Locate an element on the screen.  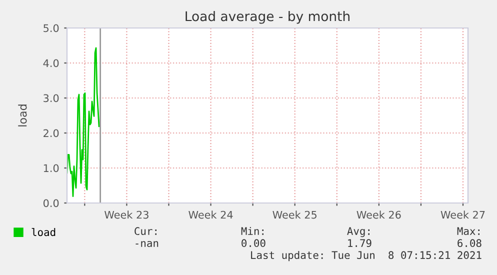
y-tick-label: 3.0 is located at coordinates (51, 98).